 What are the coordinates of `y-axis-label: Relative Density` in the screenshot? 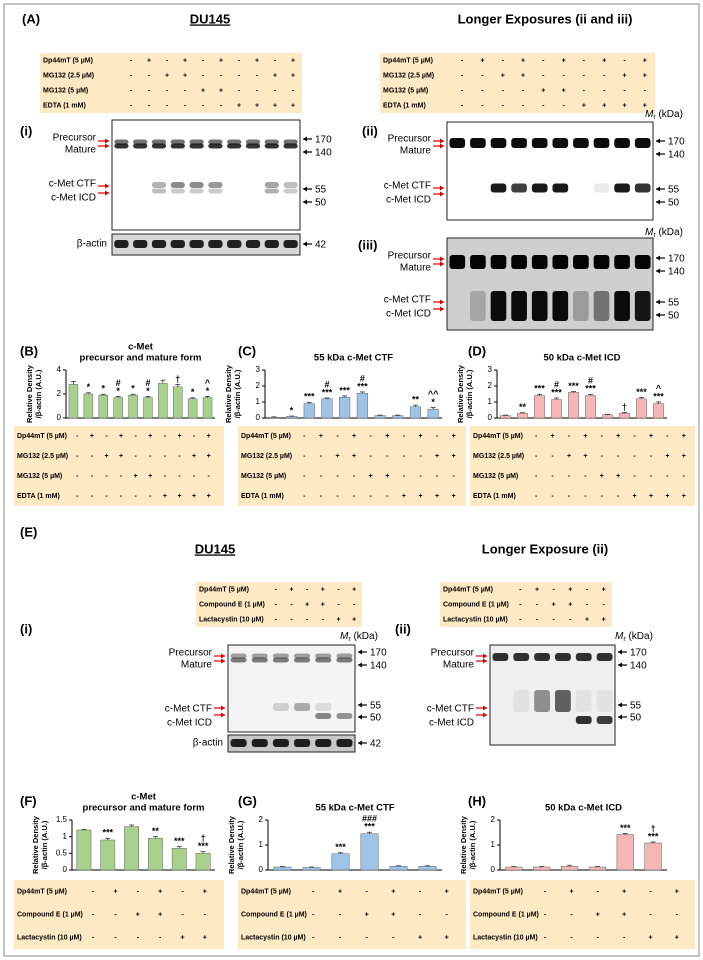 It's located at (463, 844).